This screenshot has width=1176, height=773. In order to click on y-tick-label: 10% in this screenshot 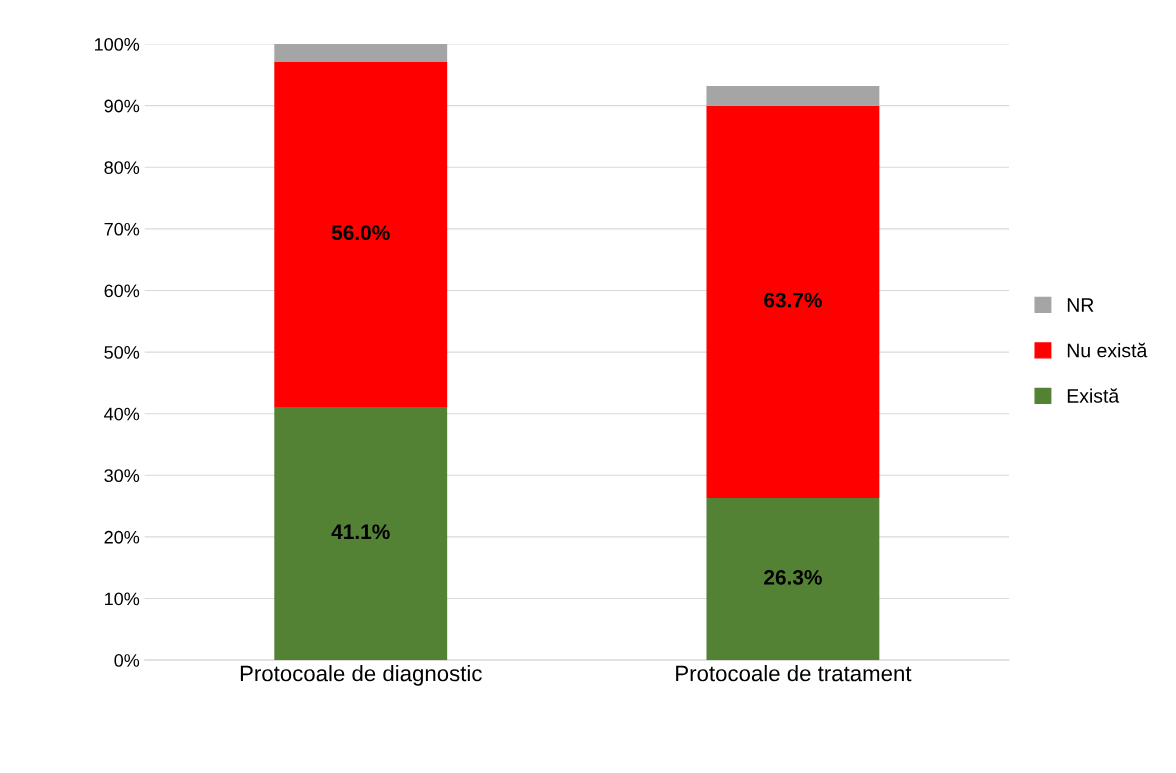, I will do `click(122, 599)`.